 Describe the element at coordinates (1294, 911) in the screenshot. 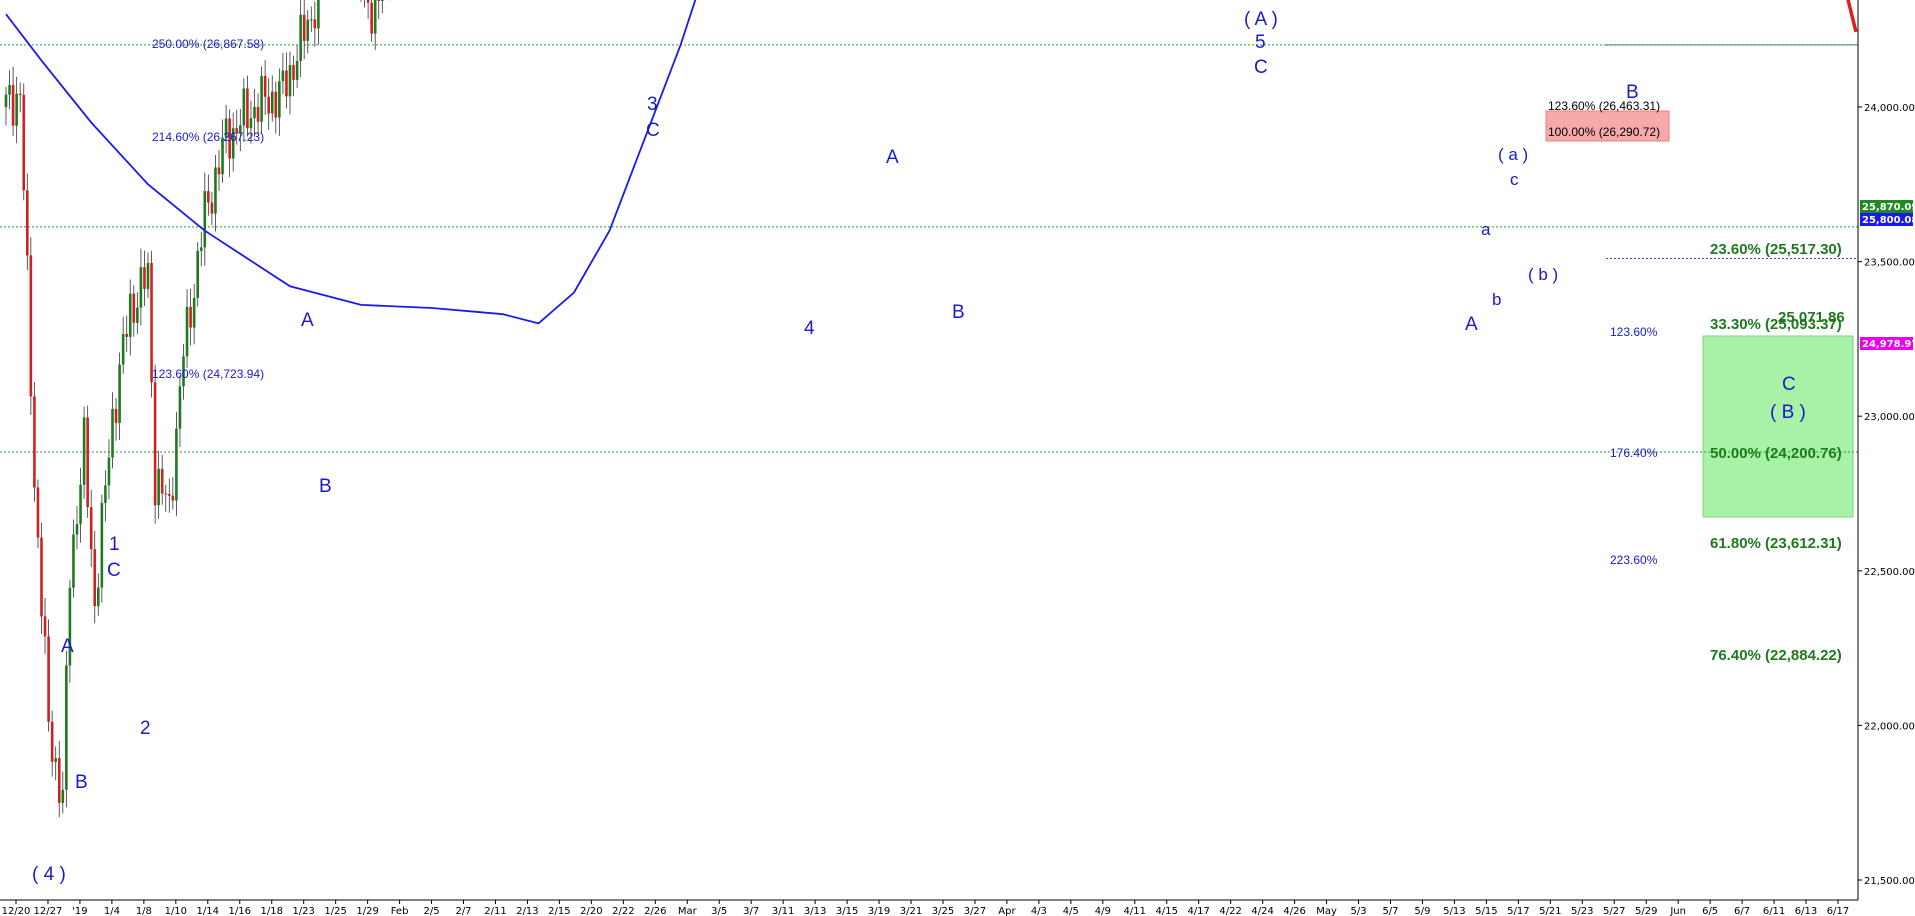

I see `x-tick-label: 4/26` at that location.